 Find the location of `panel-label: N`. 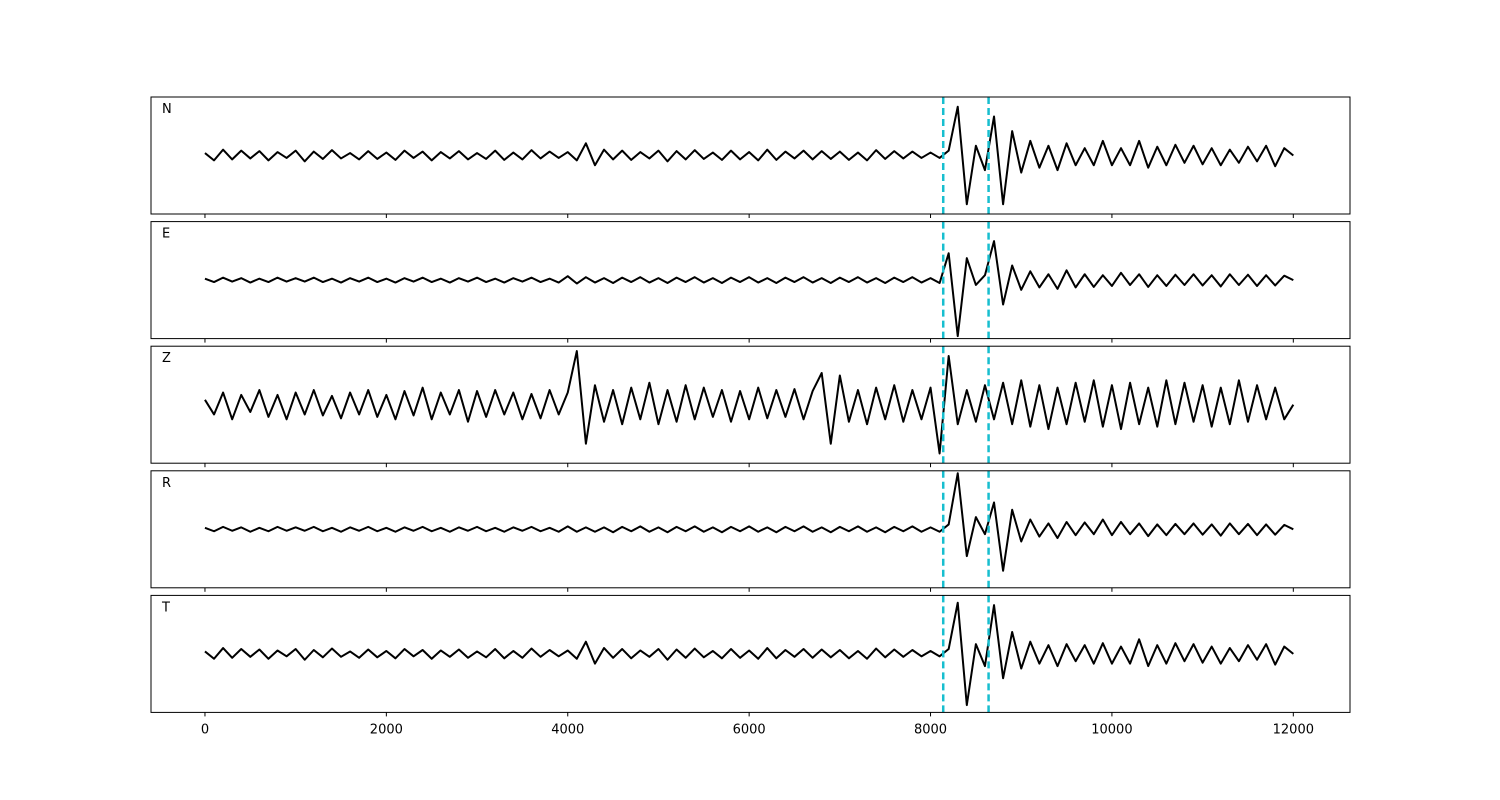

panel-label: N is located at coordinates (167, 109).